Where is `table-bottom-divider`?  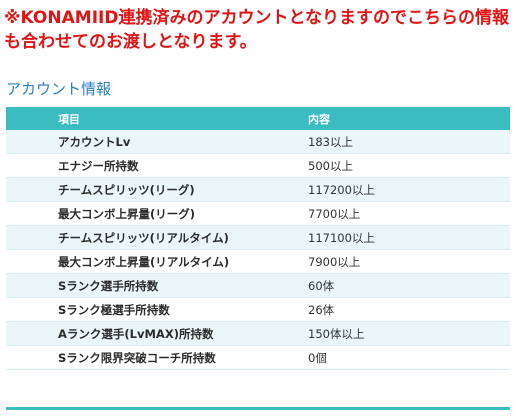
table-bottom-divider is located at coordinates (258, 408).